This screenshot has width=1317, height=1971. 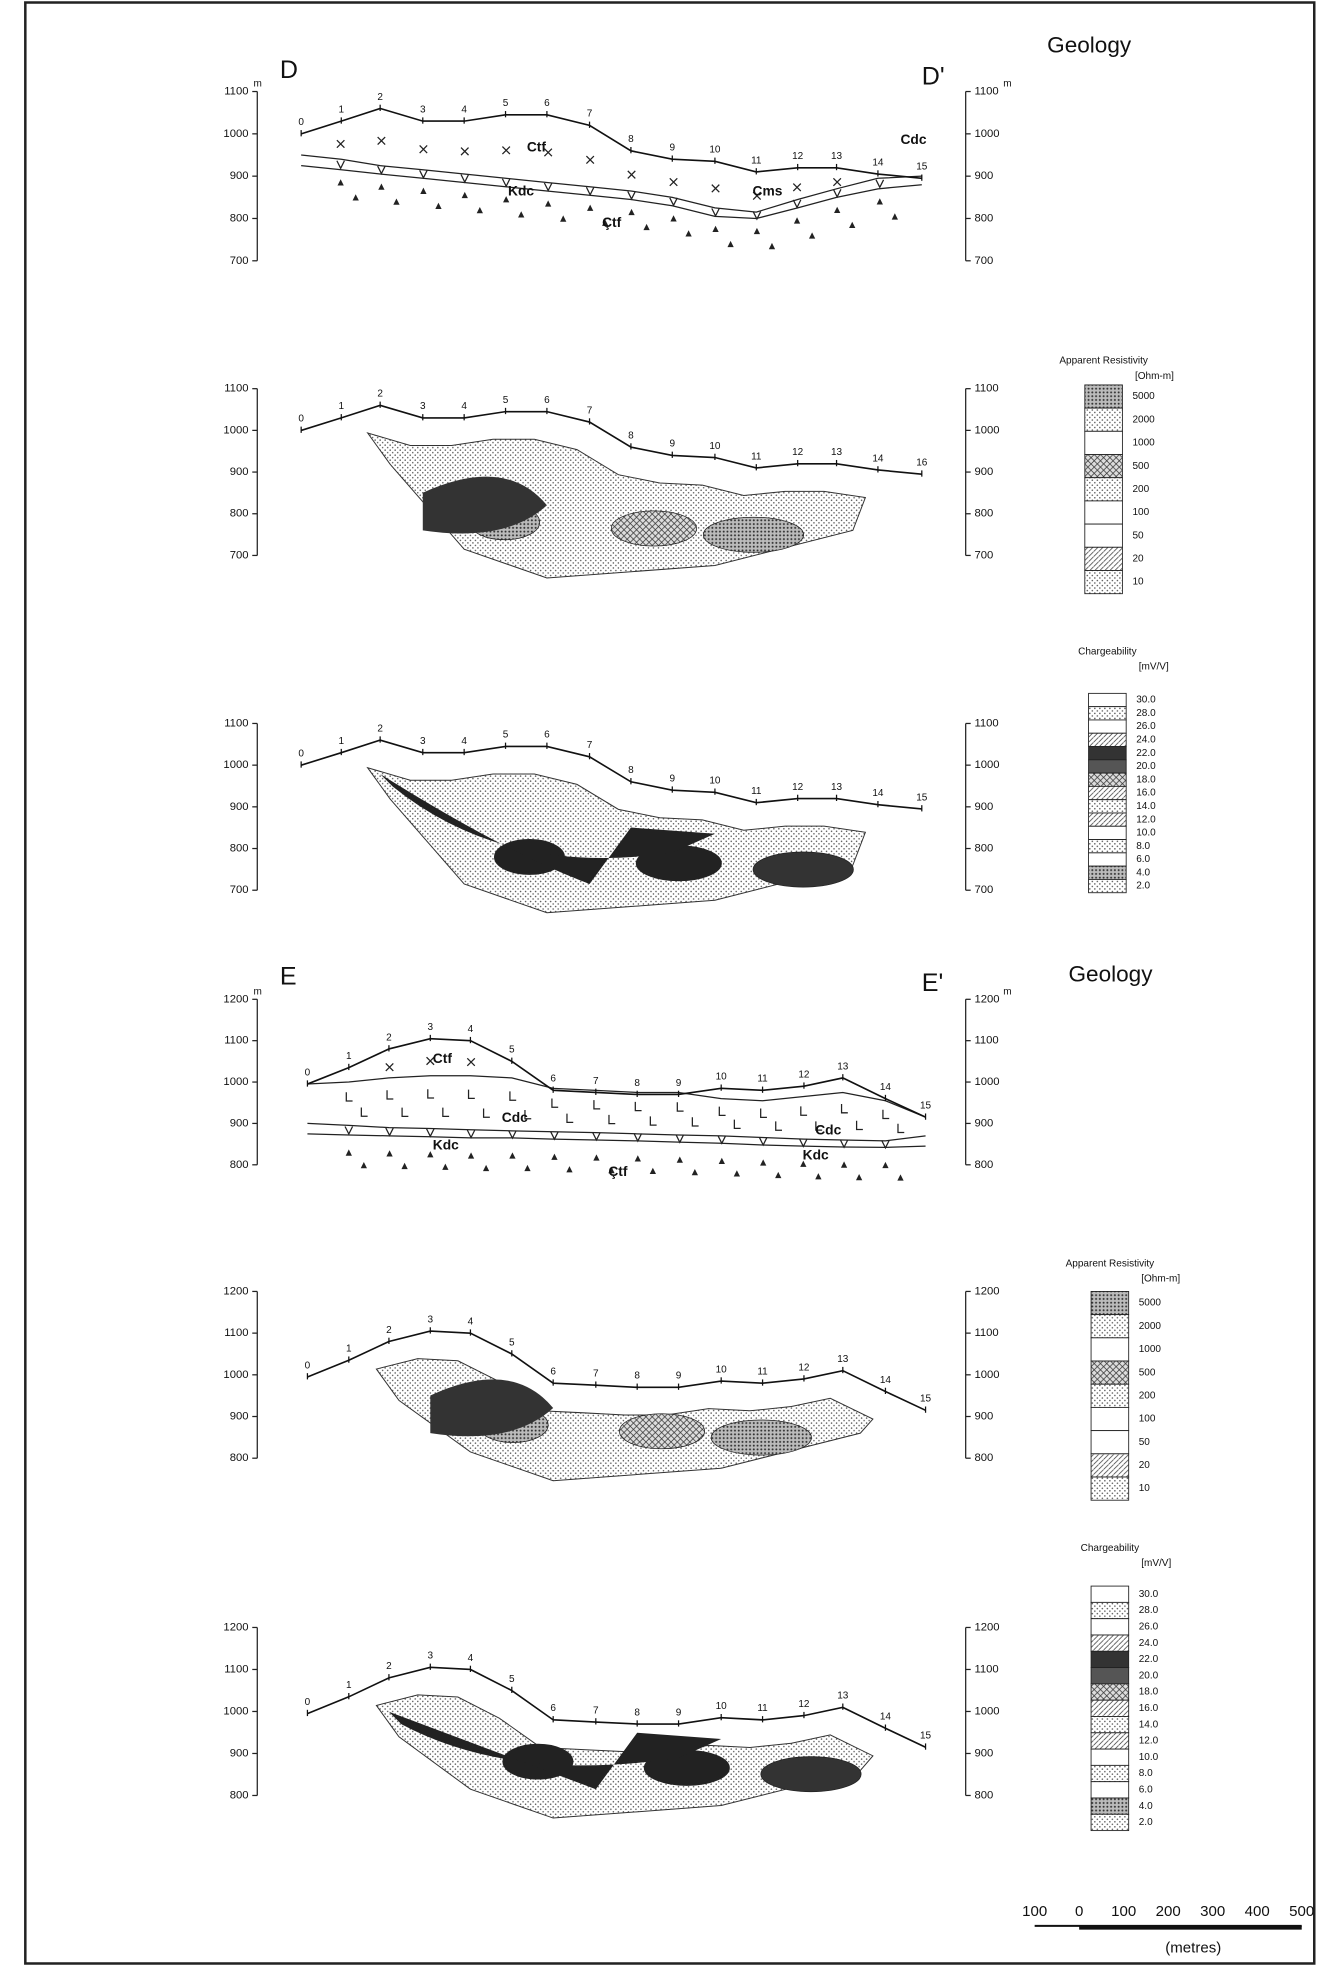 What do you see at coordinates (1146, 779) in the screenshot?
I see `legend-level: 18.0` at bounding box center [1146, 779].